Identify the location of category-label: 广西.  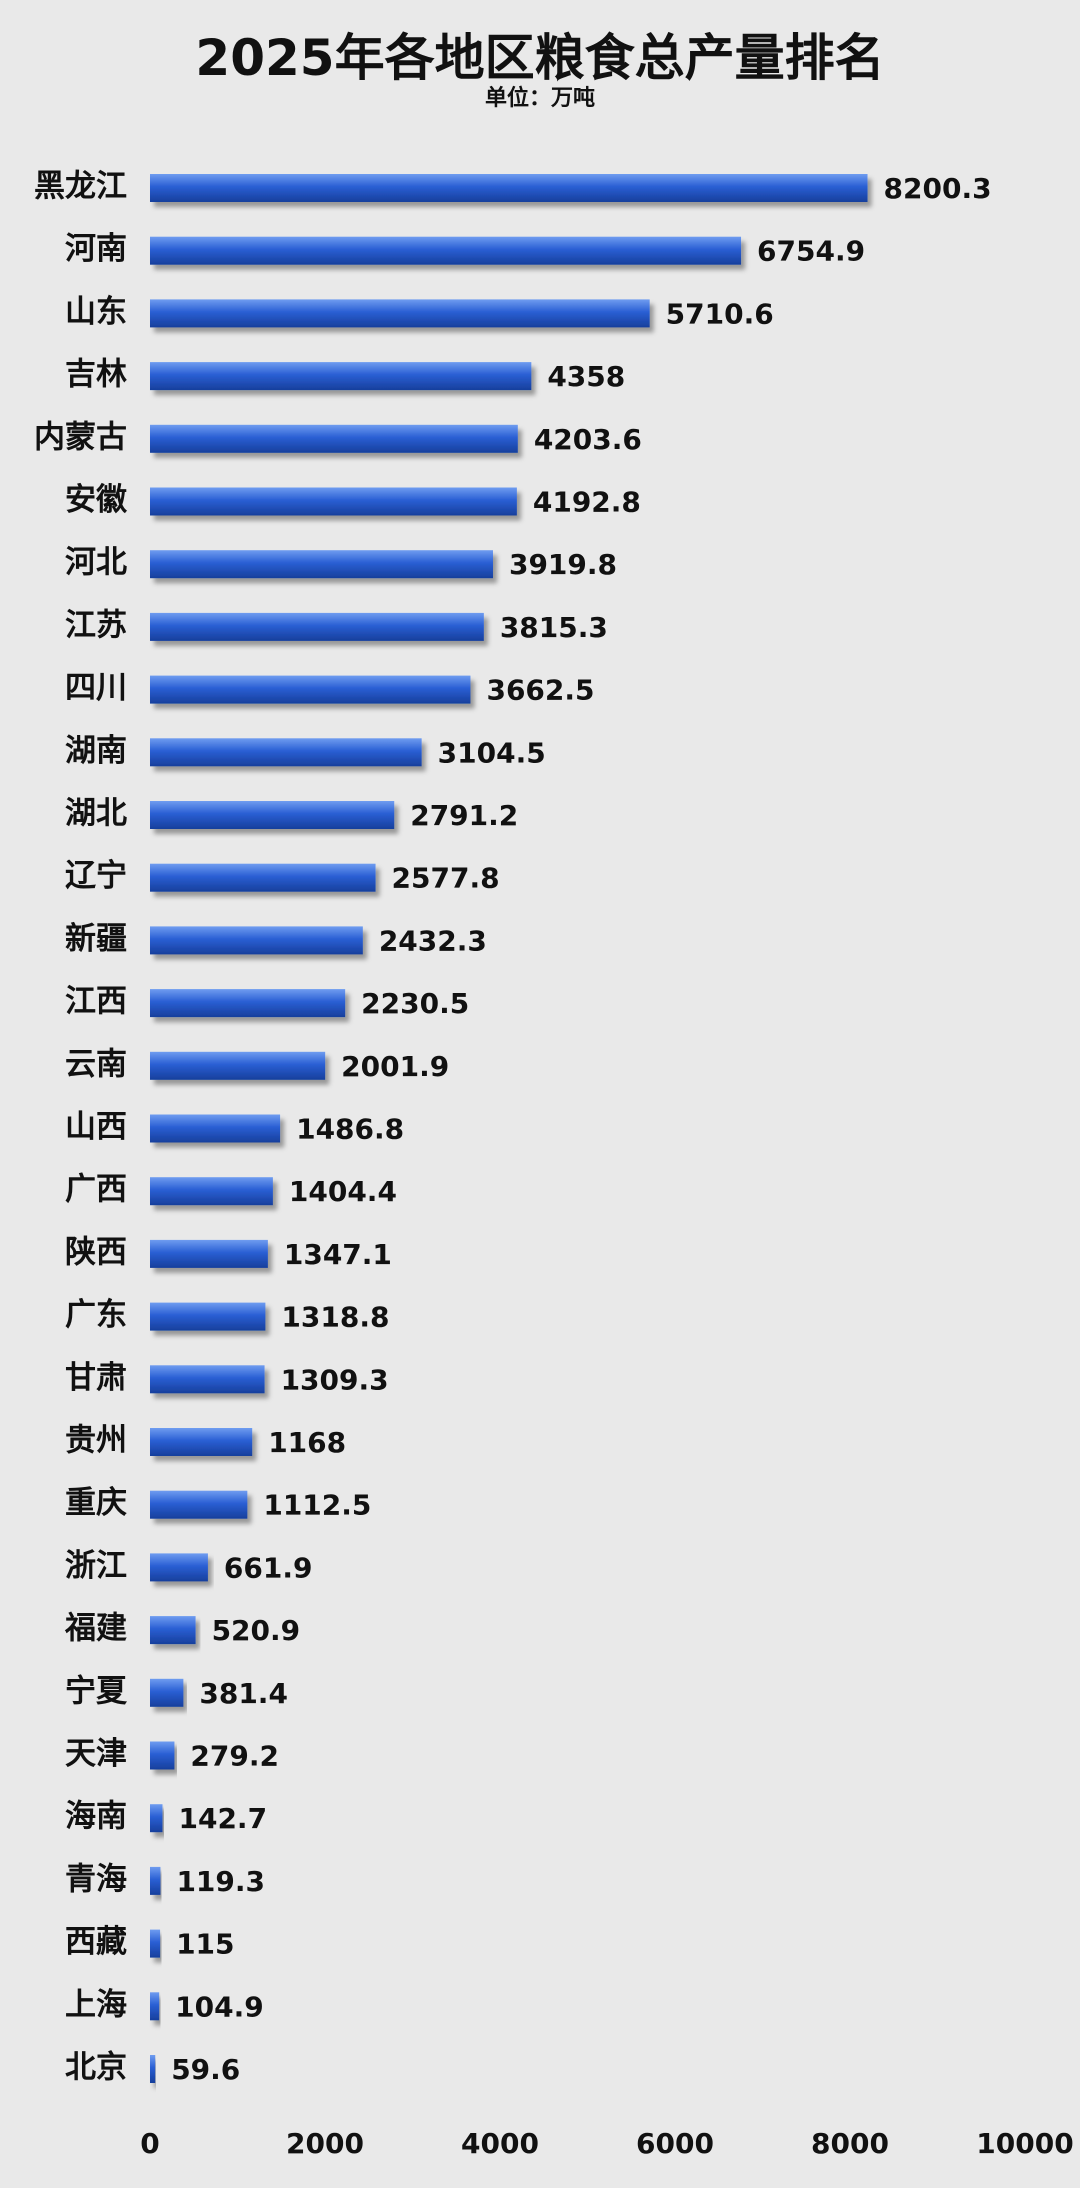
(96, 1190).